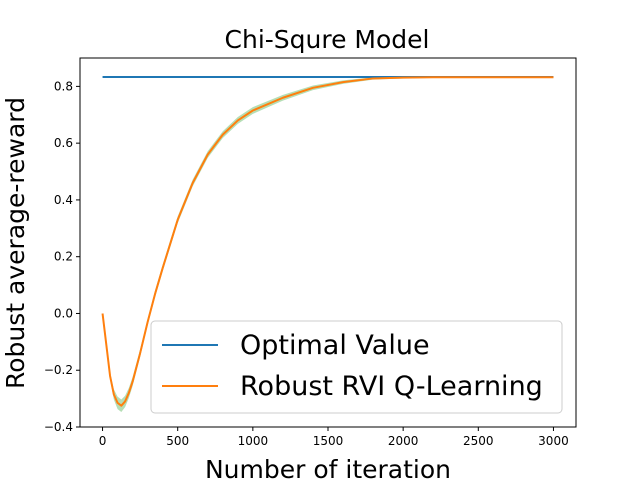 The image size is (640, 480). I want to click on x-axis: 0 500 1000 1500 2000 2500 3000, so click(334, 437).